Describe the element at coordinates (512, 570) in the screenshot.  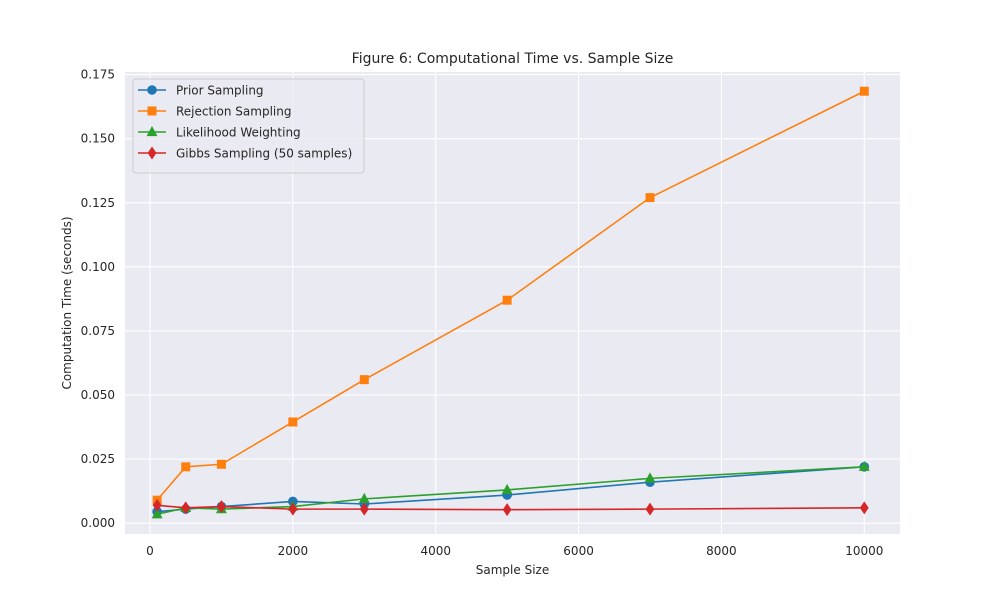
I see `x-axis-label: Sample Size` at that location.